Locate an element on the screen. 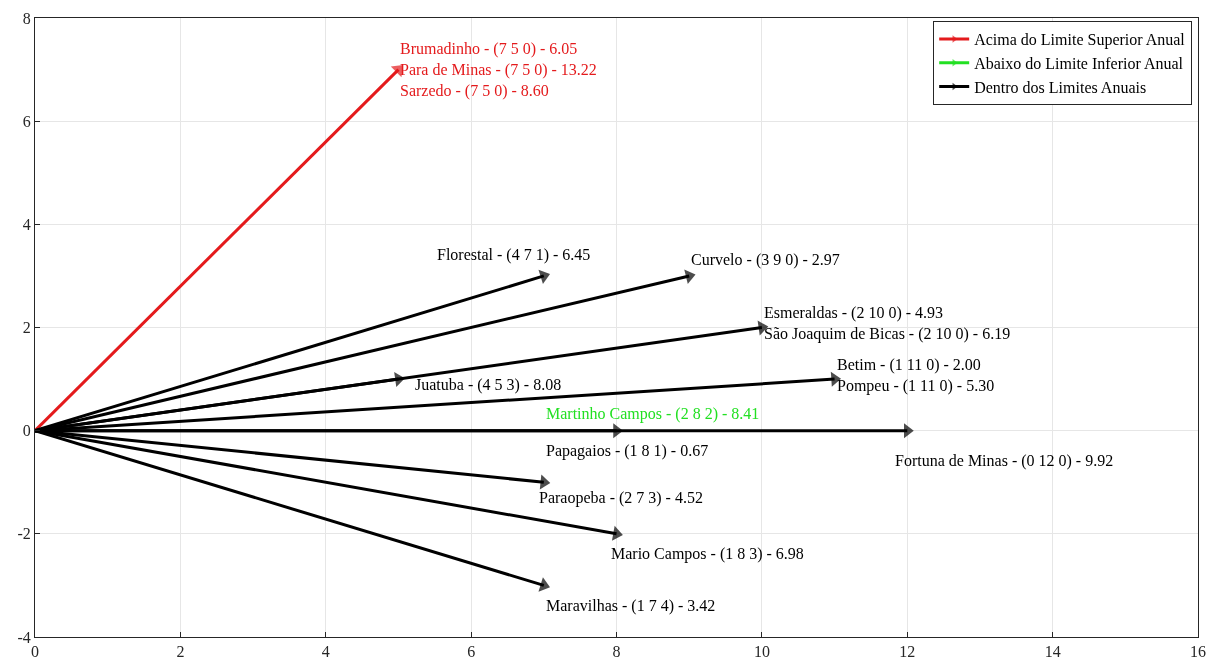  data-label: Fortuna de Minas - (0 12 0) - 9.92 is located at coordinates (1004, 461).